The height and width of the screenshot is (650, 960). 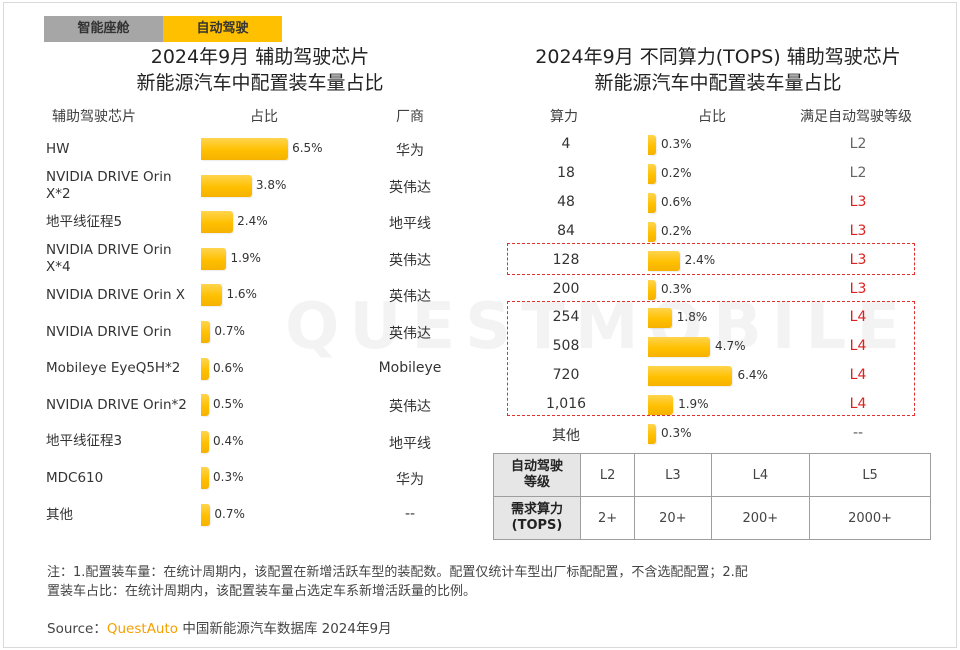 I want to click on chip-label-line: X*4, so click(x=58, y=266).